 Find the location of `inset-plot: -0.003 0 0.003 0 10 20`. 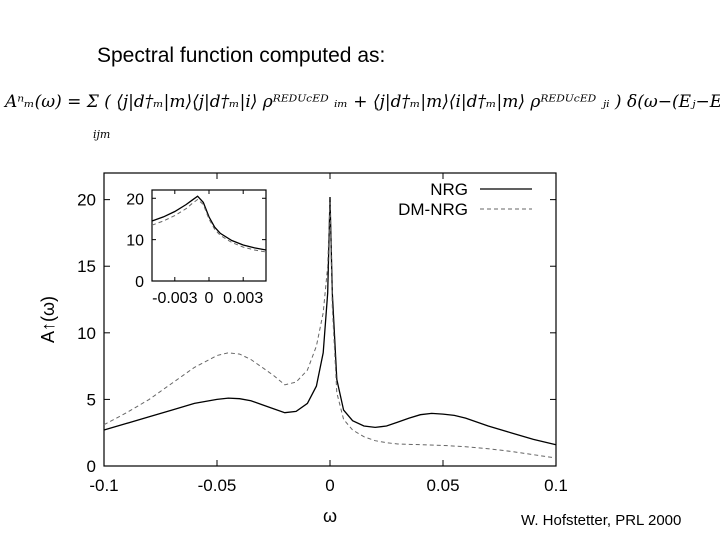

inset-plot: -0.003 0 0.003 0 10 20 is located at coordinates (196, 248).